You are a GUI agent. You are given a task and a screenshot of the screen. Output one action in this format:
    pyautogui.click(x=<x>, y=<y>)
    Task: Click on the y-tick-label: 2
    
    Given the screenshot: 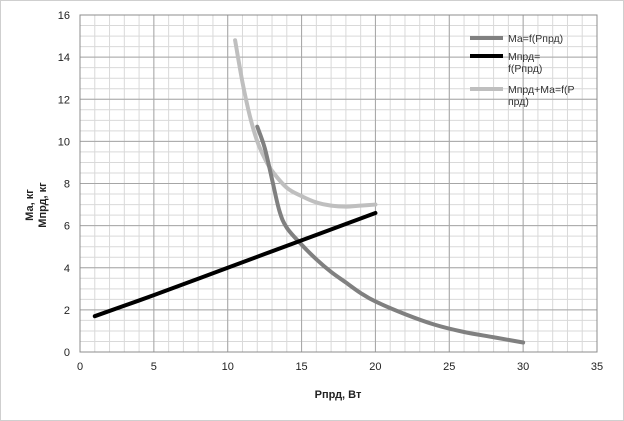 What is the action you would take?
    pyautogui.click(x=67, y=311)
    